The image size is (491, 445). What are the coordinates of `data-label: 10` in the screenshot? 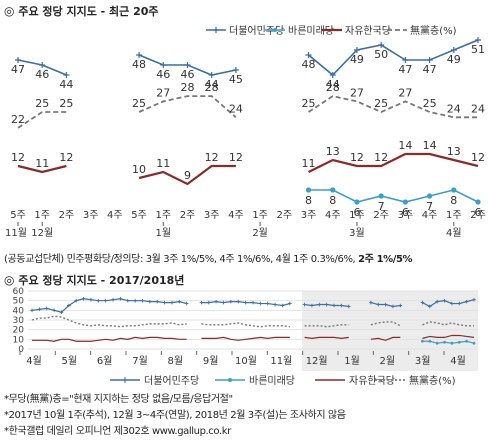 It's located at (139, 169).